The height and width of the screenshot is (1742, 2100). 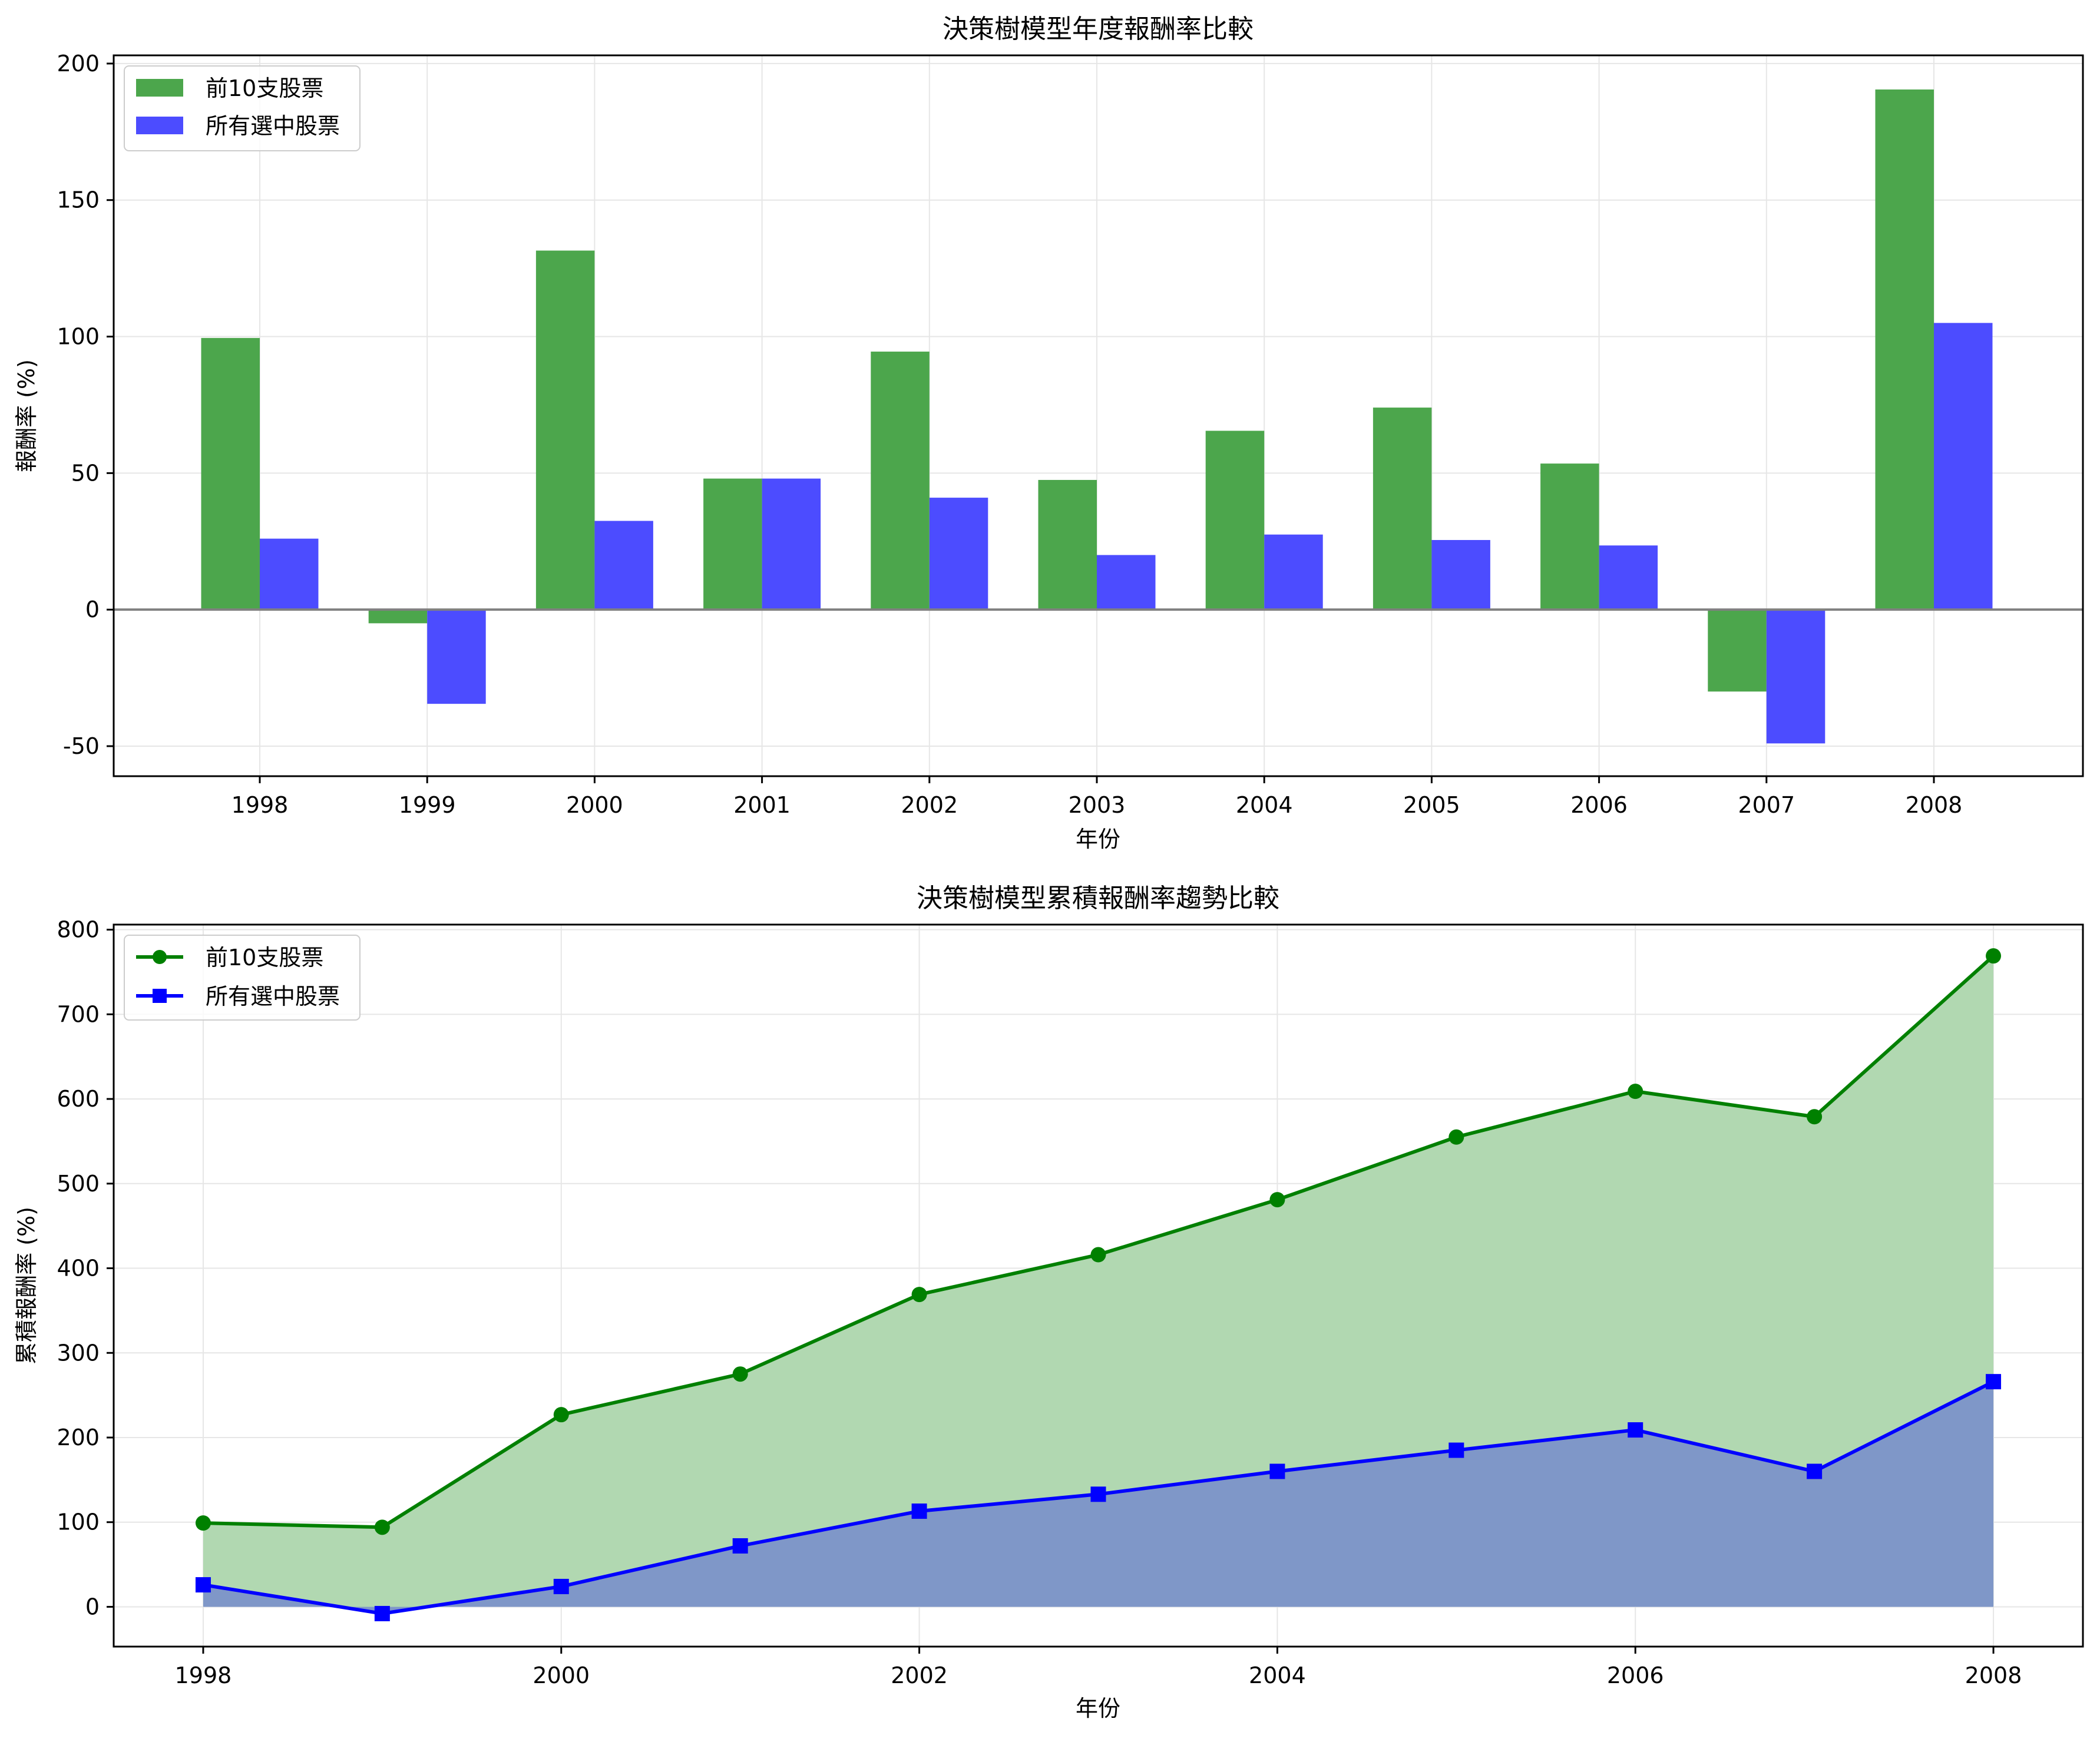 What do you see at coordinates (1098, 29) in the screenshot?
I see `chart-title: 決策樹模型年度報酬率比較` at bounding box center [1098, 29].